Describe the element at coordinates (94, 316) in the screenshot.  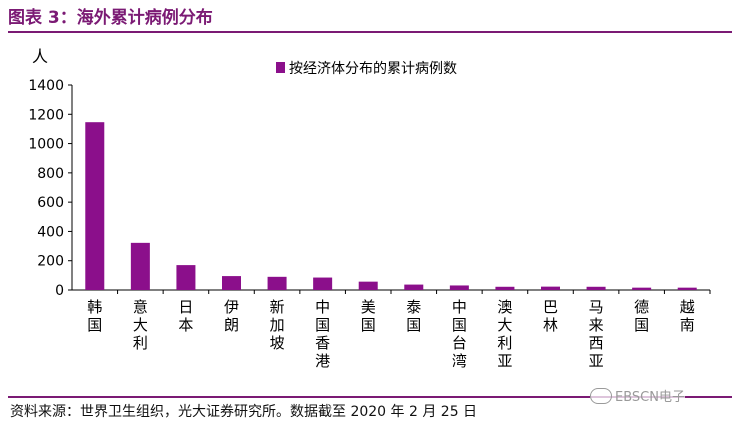
I see `category-label: 韩国` at that location.